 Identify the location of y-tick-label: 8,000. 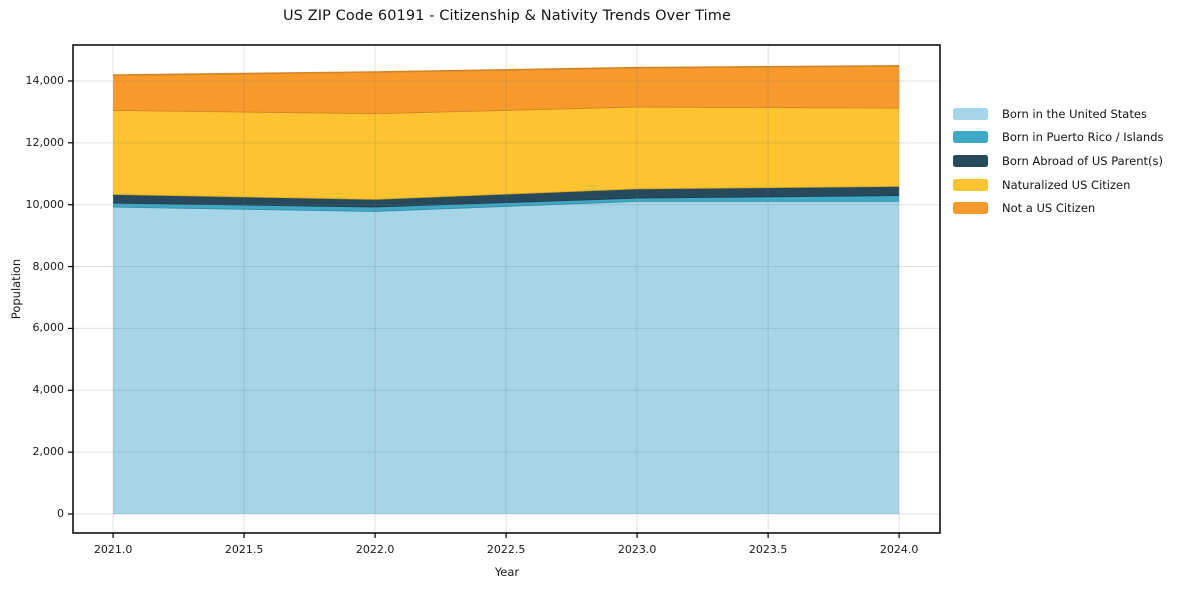
(48, 266).